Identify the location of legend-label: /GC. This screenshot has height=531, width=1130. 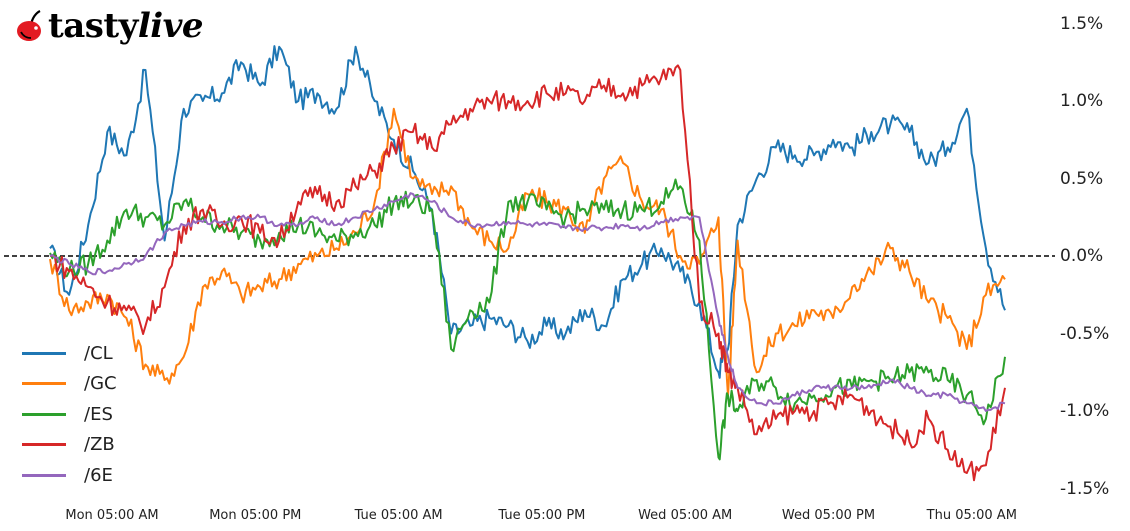
(100, 384).